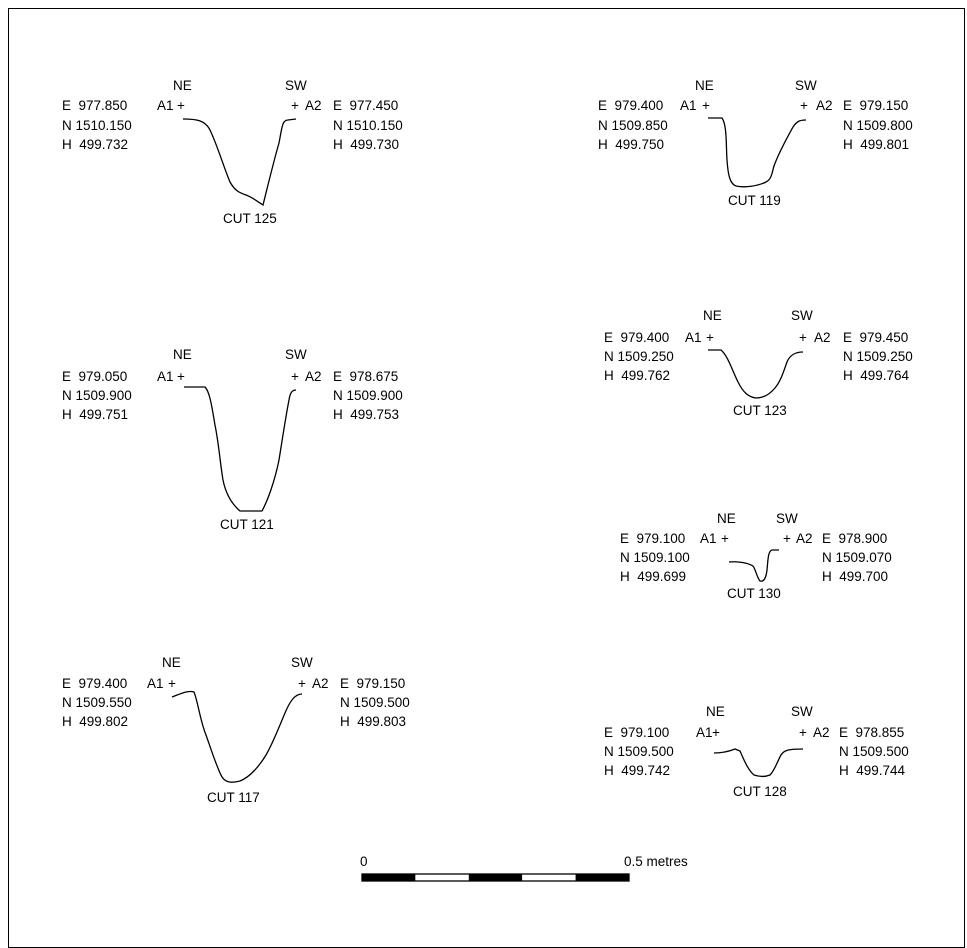  Describe the element at coordinates (366, 144) in the screenshot. I see `a2-height: H 499.730` at that location.